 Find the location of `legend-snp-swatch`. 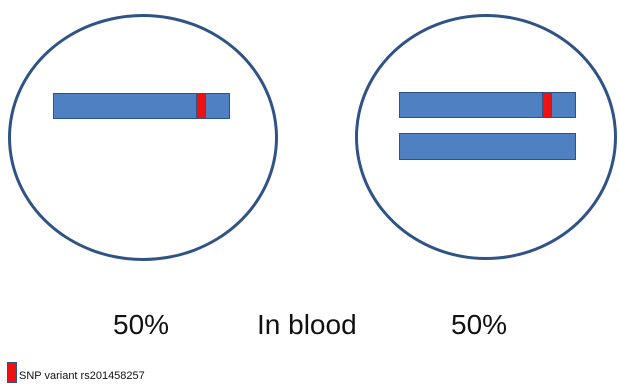

legend-snp-swatch is located at coordinates (12, 372).